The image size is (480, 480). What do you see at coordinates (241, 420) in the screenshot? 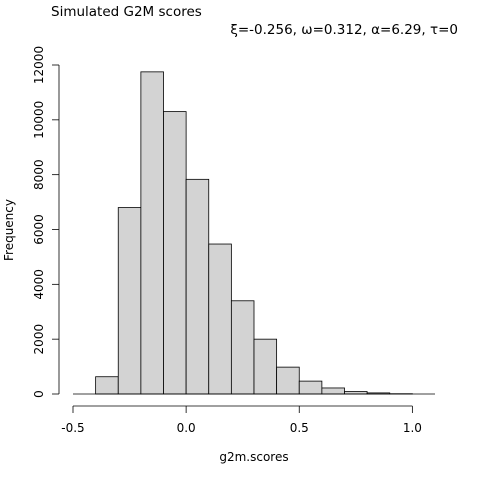
I see `x-axis: -0.5 0.0 0.5 1.0` at bounding box center [241, 420].